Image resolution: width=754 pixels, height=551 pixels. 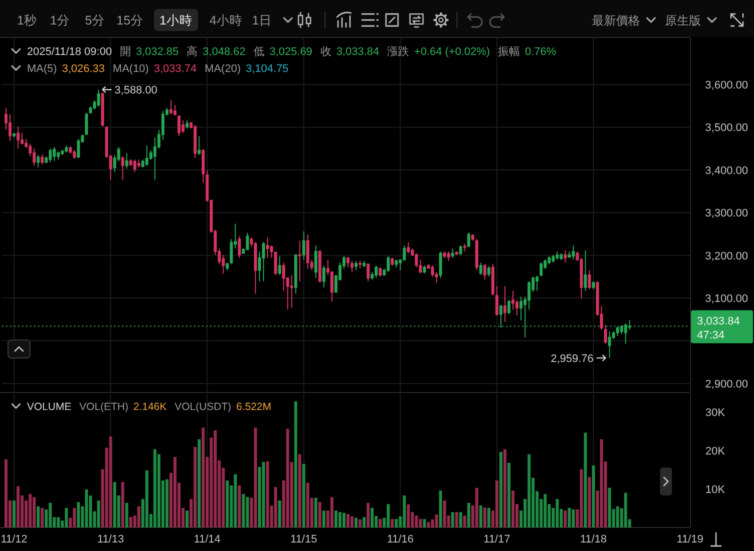 What do you see at coordinates (509, 52) in the screenshot?
I see `annotation: 振幅` at bounding box center [509, 52].